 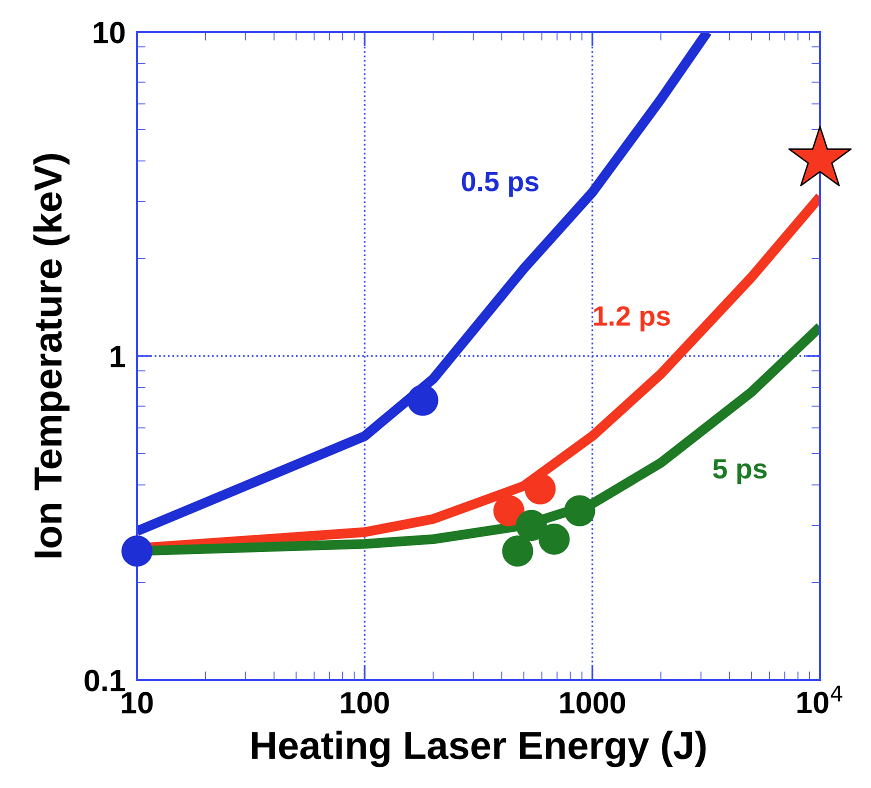 I want to click on y-tick-label: 1, so click(x=118, y=357).